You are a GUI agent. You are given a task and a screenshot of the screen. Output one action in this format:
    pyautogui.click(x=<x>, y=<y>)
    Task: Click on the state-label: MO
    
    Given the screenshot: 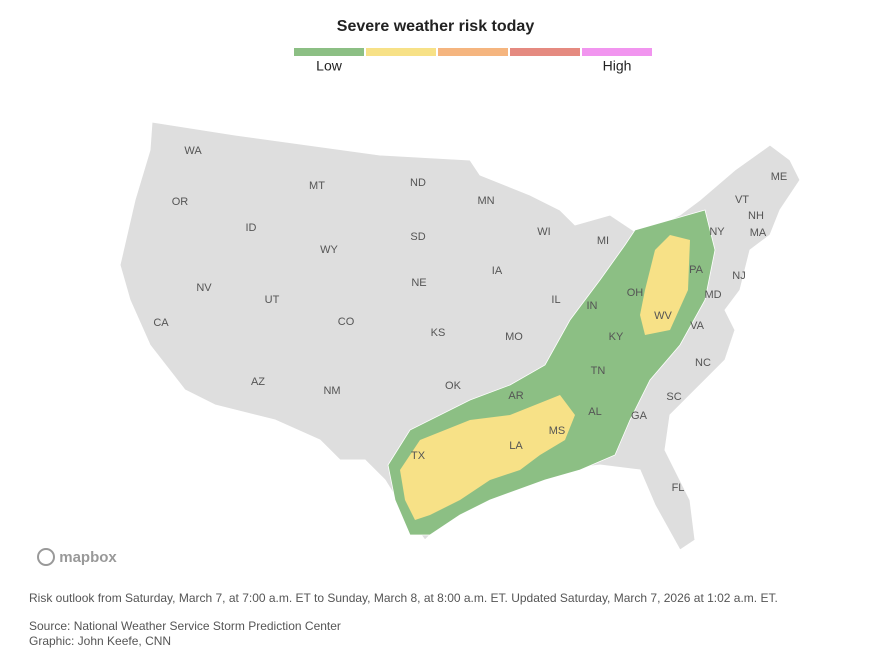 What is the action you would take?
    pyautogui.click(x=514, y=337)
    